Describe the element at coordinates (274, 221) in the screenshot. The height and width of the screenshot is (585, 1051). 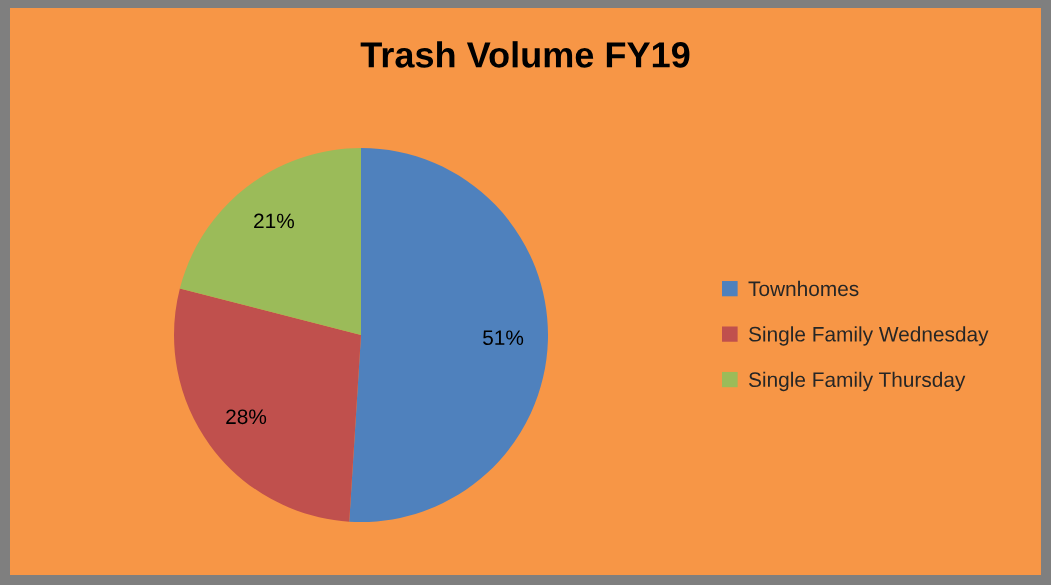
I see `data-label: 21%` at that location.